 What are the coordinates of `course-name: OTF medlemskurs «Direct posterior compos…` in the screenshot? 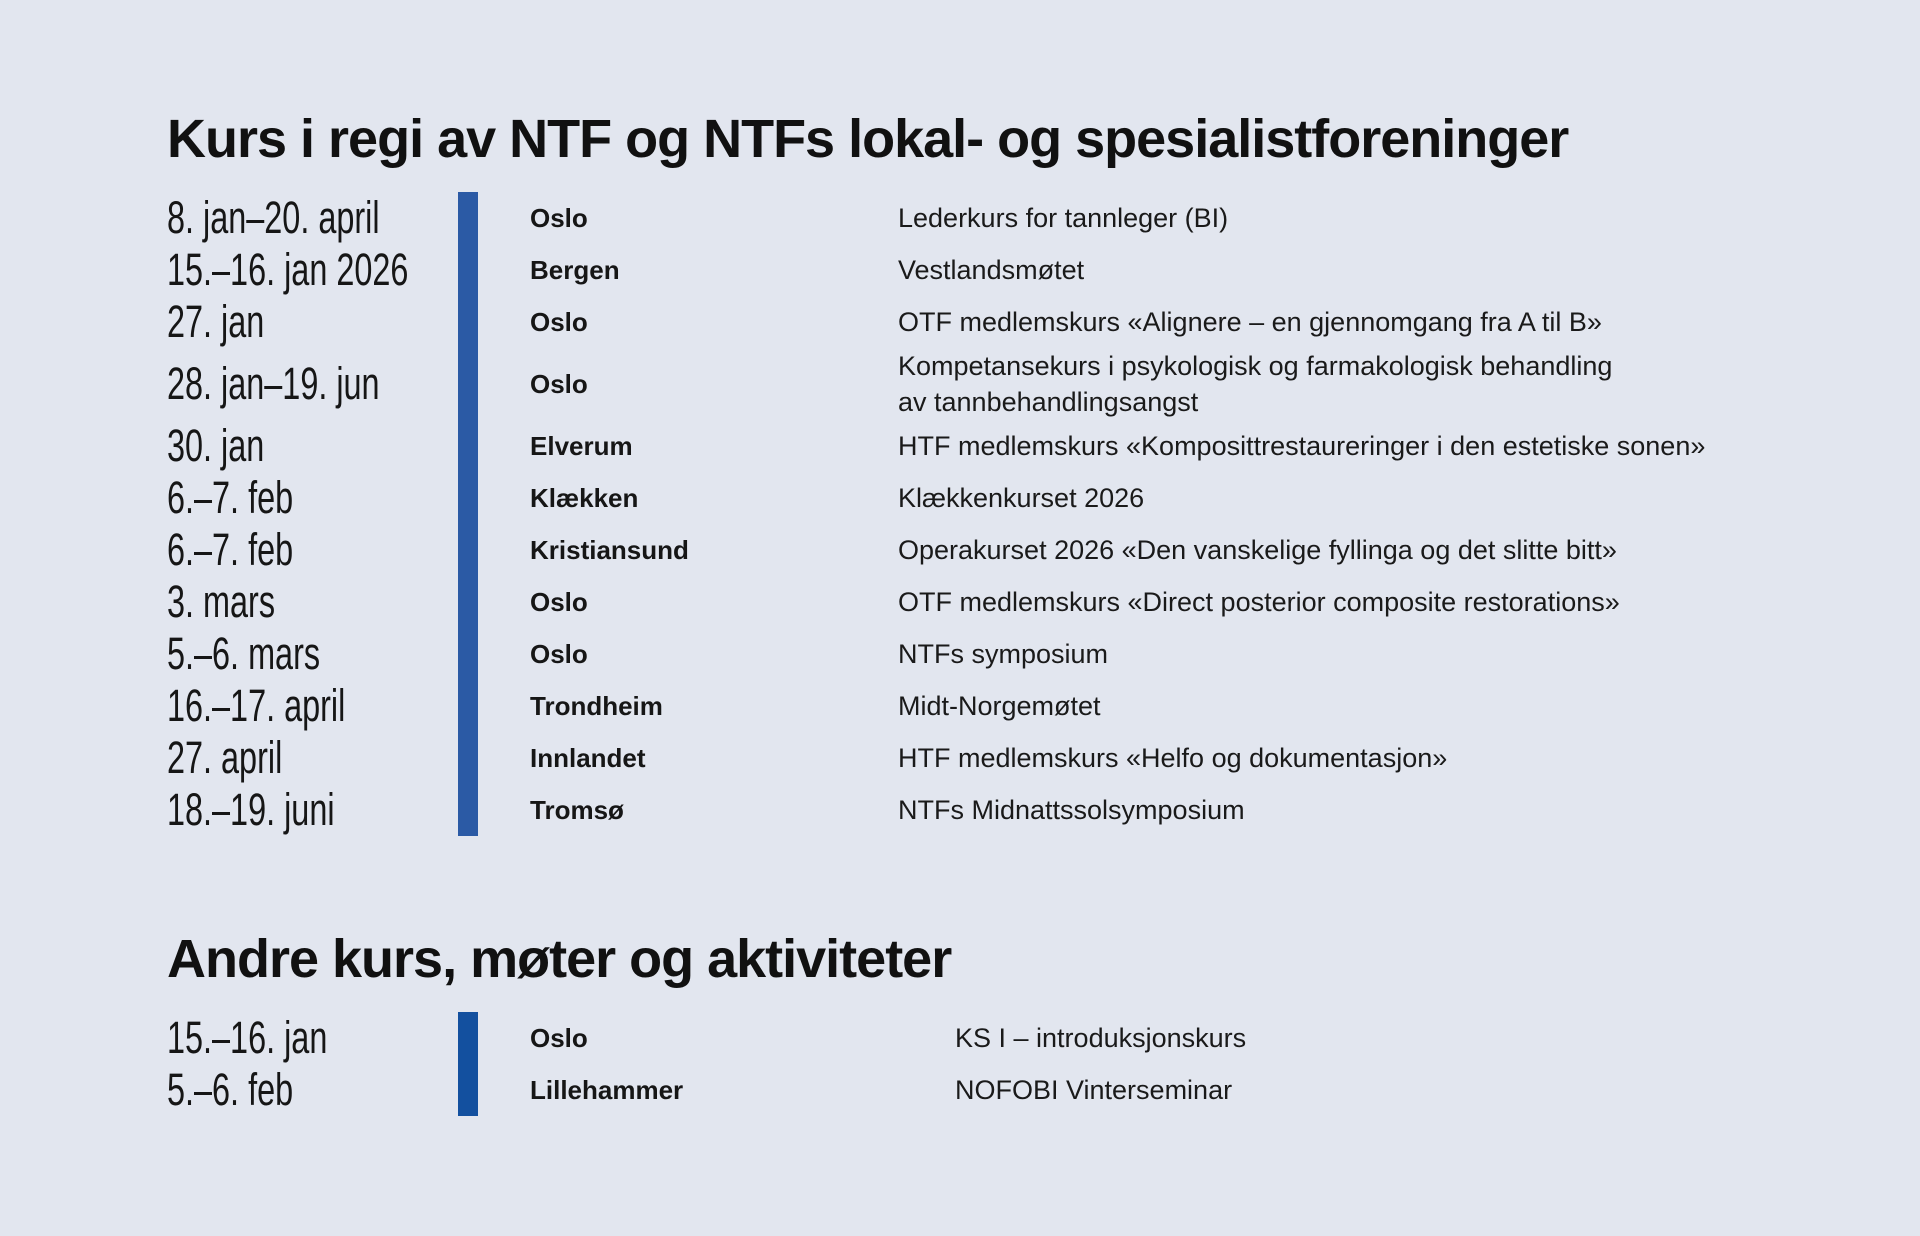 It's located at (1259, 602).